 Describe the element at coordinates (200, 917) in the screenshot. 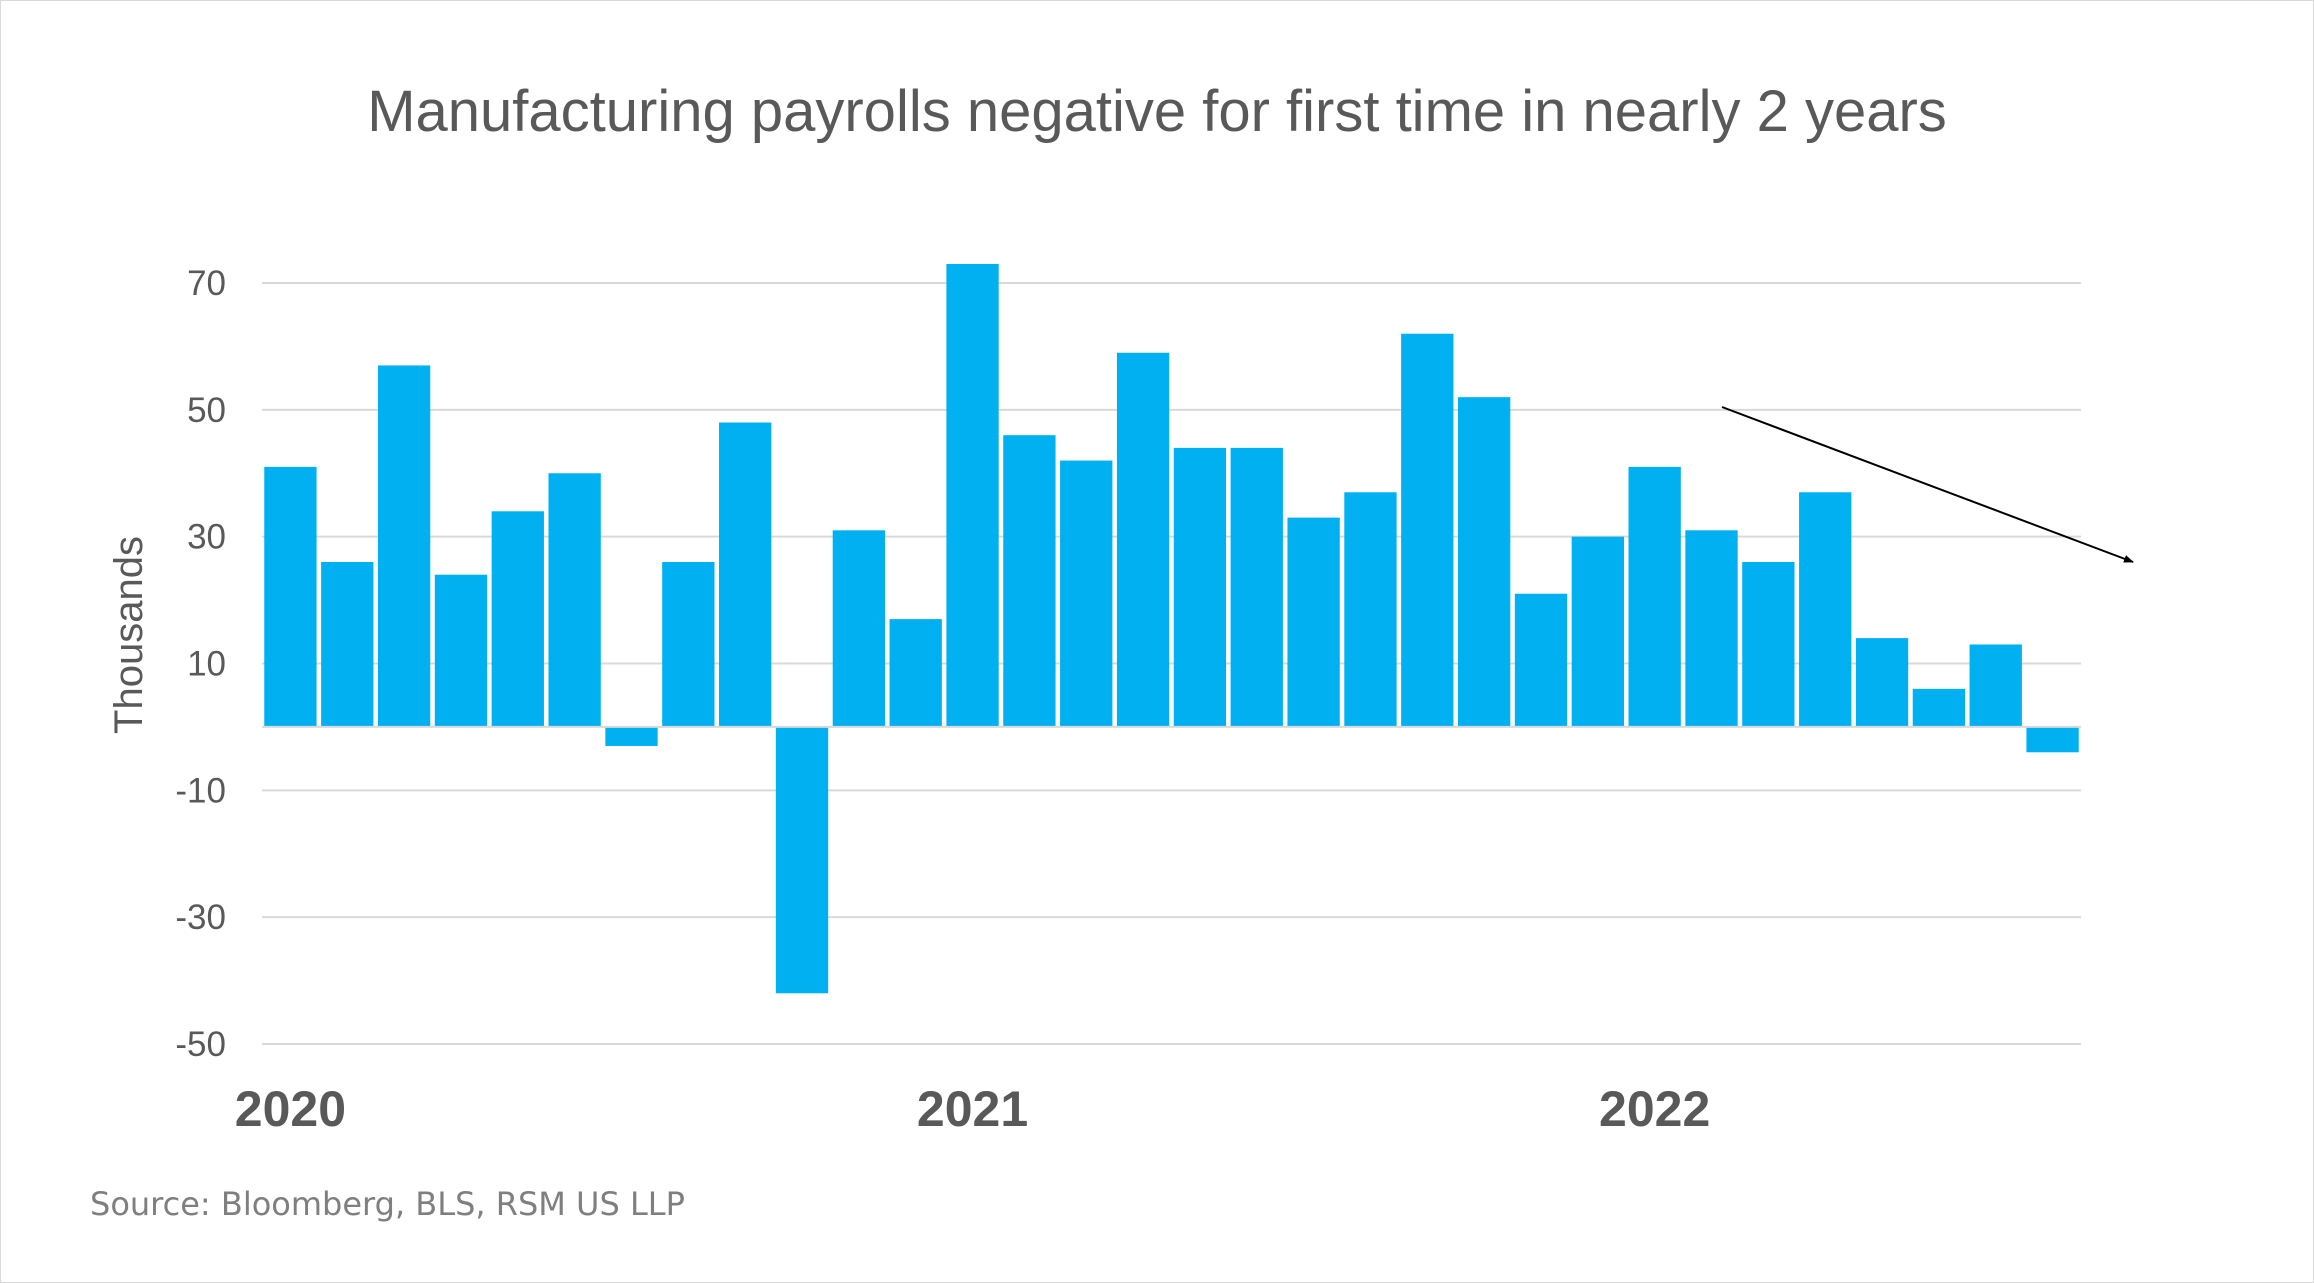

I see `y-tick-label: -30` at that location.